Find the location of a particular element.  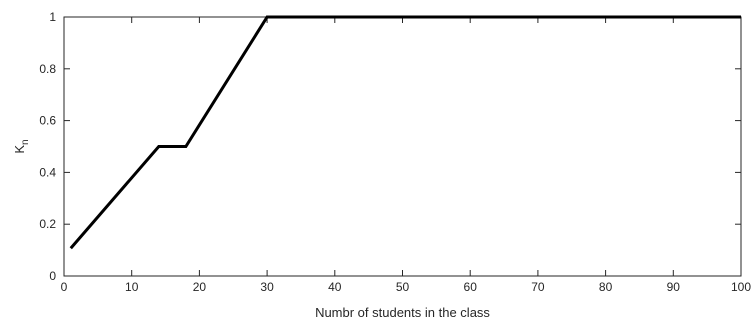

x-tick-label: 20 is located at coordinates (200, 287).